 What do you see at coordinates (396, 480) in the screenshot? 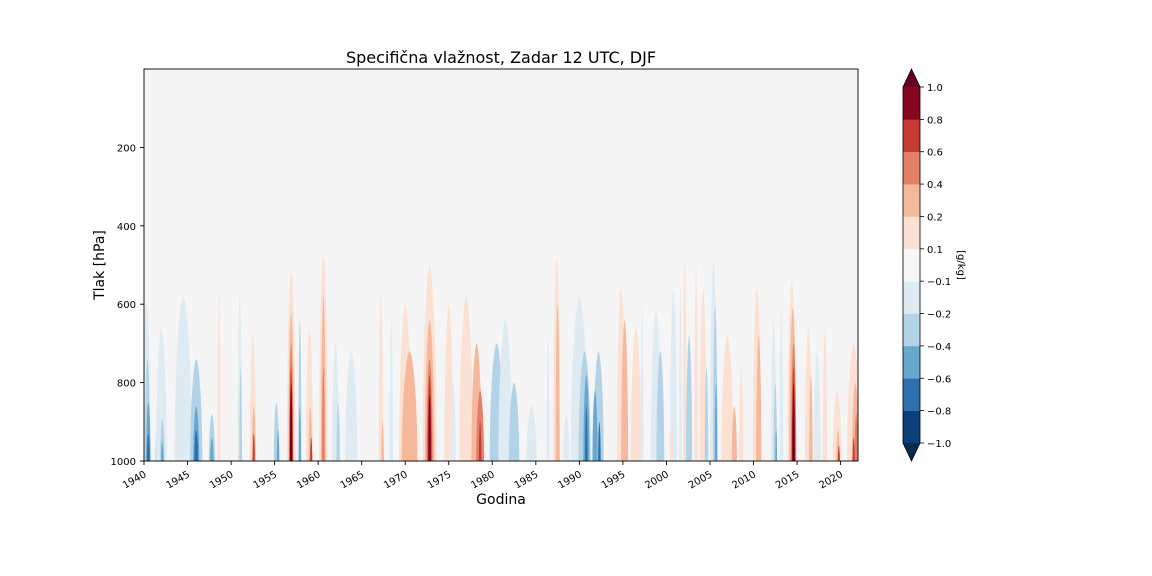
I see `x-tick-label: 1970` at bounding box center [396, 480].